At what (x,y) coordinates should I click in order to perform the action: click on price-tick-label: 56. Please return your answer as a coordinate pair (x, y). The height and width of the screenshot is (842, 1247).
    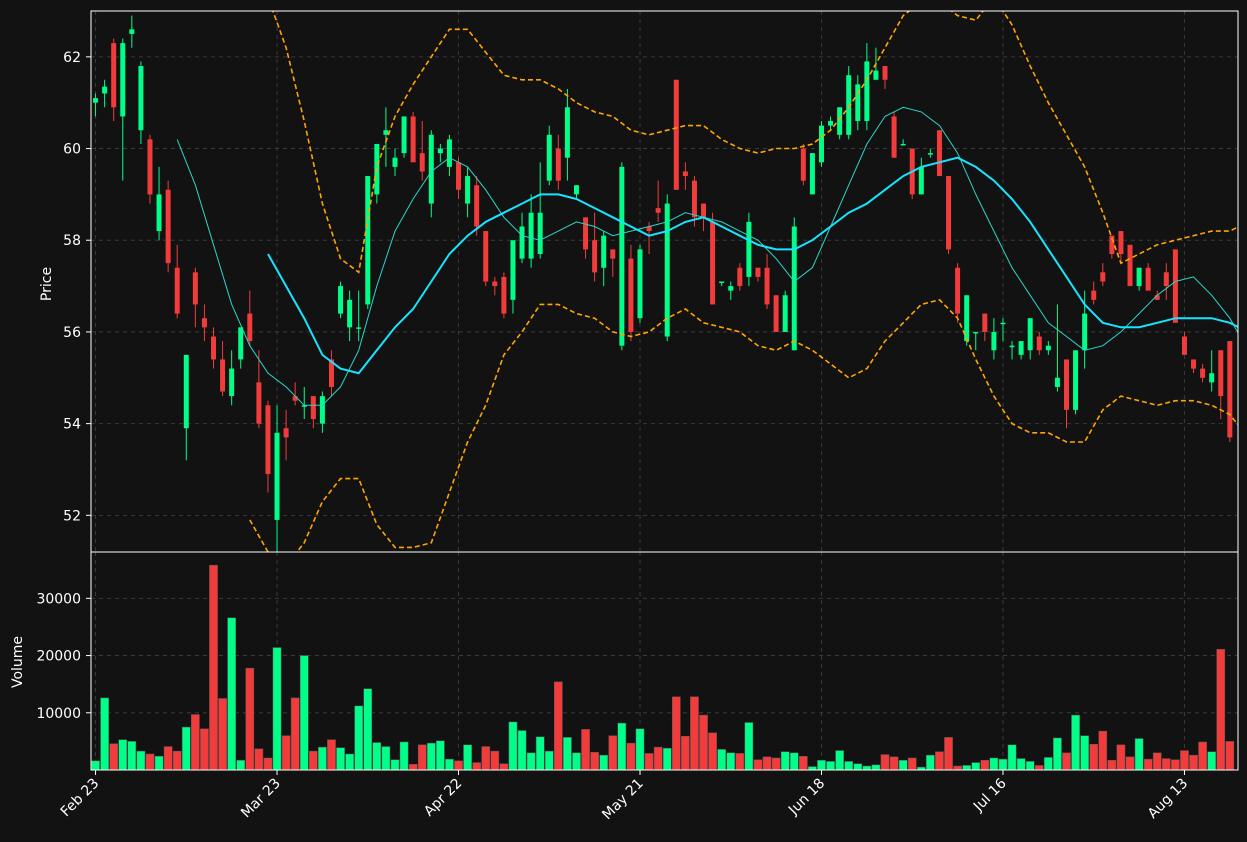
    Looking at the image, I should click on (72, 333).